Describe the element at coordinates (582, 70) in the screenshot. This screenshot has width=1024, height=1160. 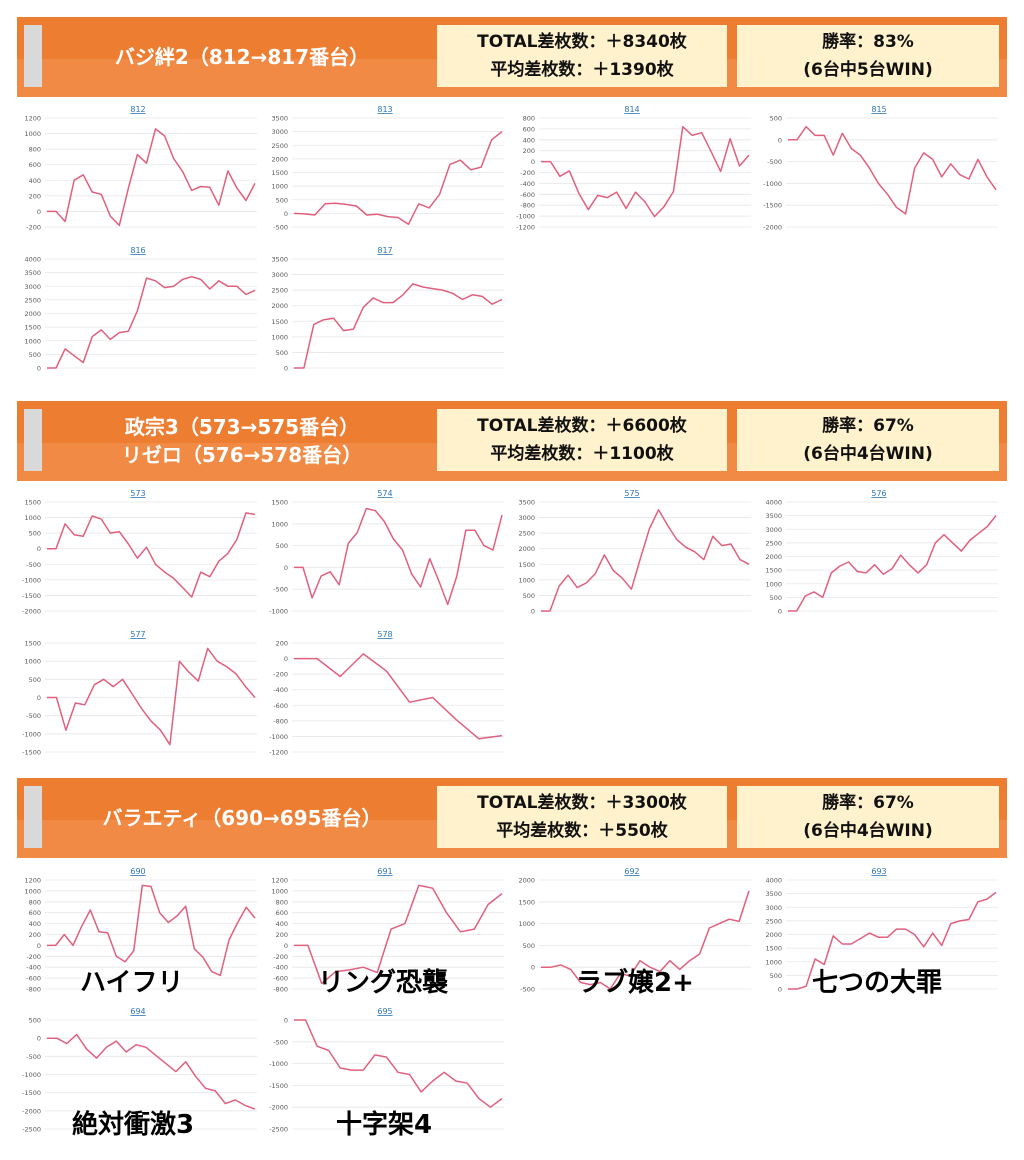
I see `average-diff: 平均差枚数：＋1390枚` at that location.